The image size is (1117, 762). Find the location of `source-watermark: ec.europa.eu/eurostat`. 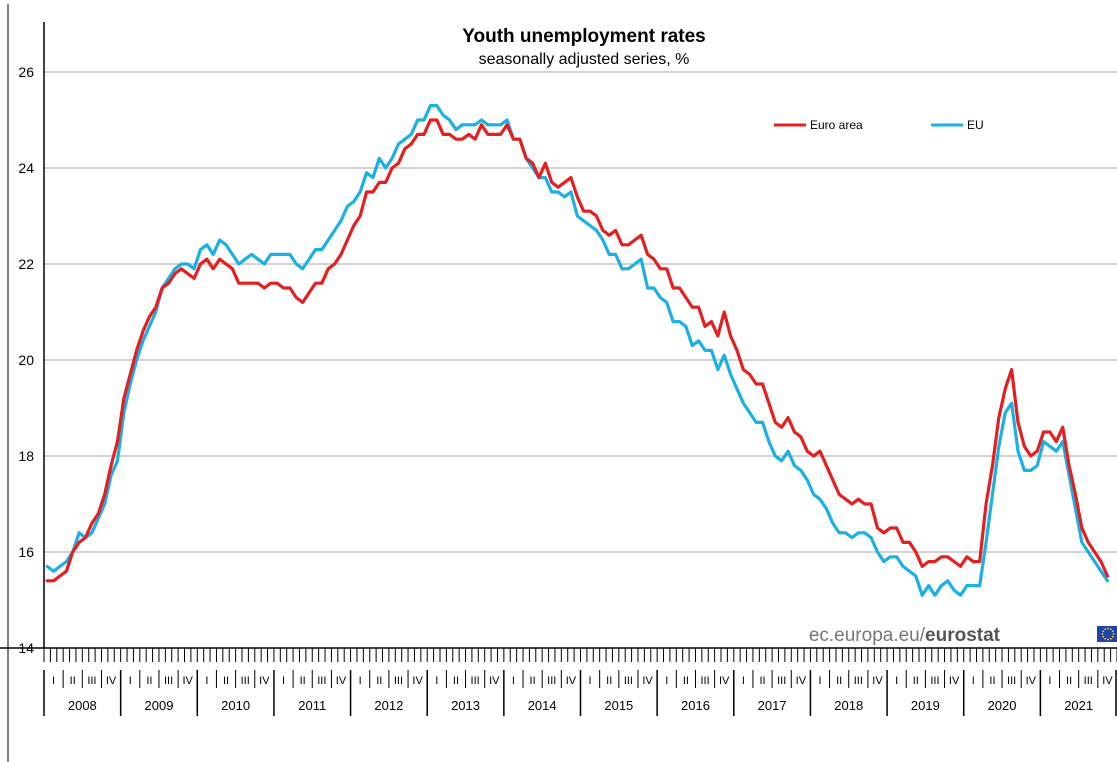

source-watermark: ec.europa.eu/eurostat is located at coordinates (963, 635).